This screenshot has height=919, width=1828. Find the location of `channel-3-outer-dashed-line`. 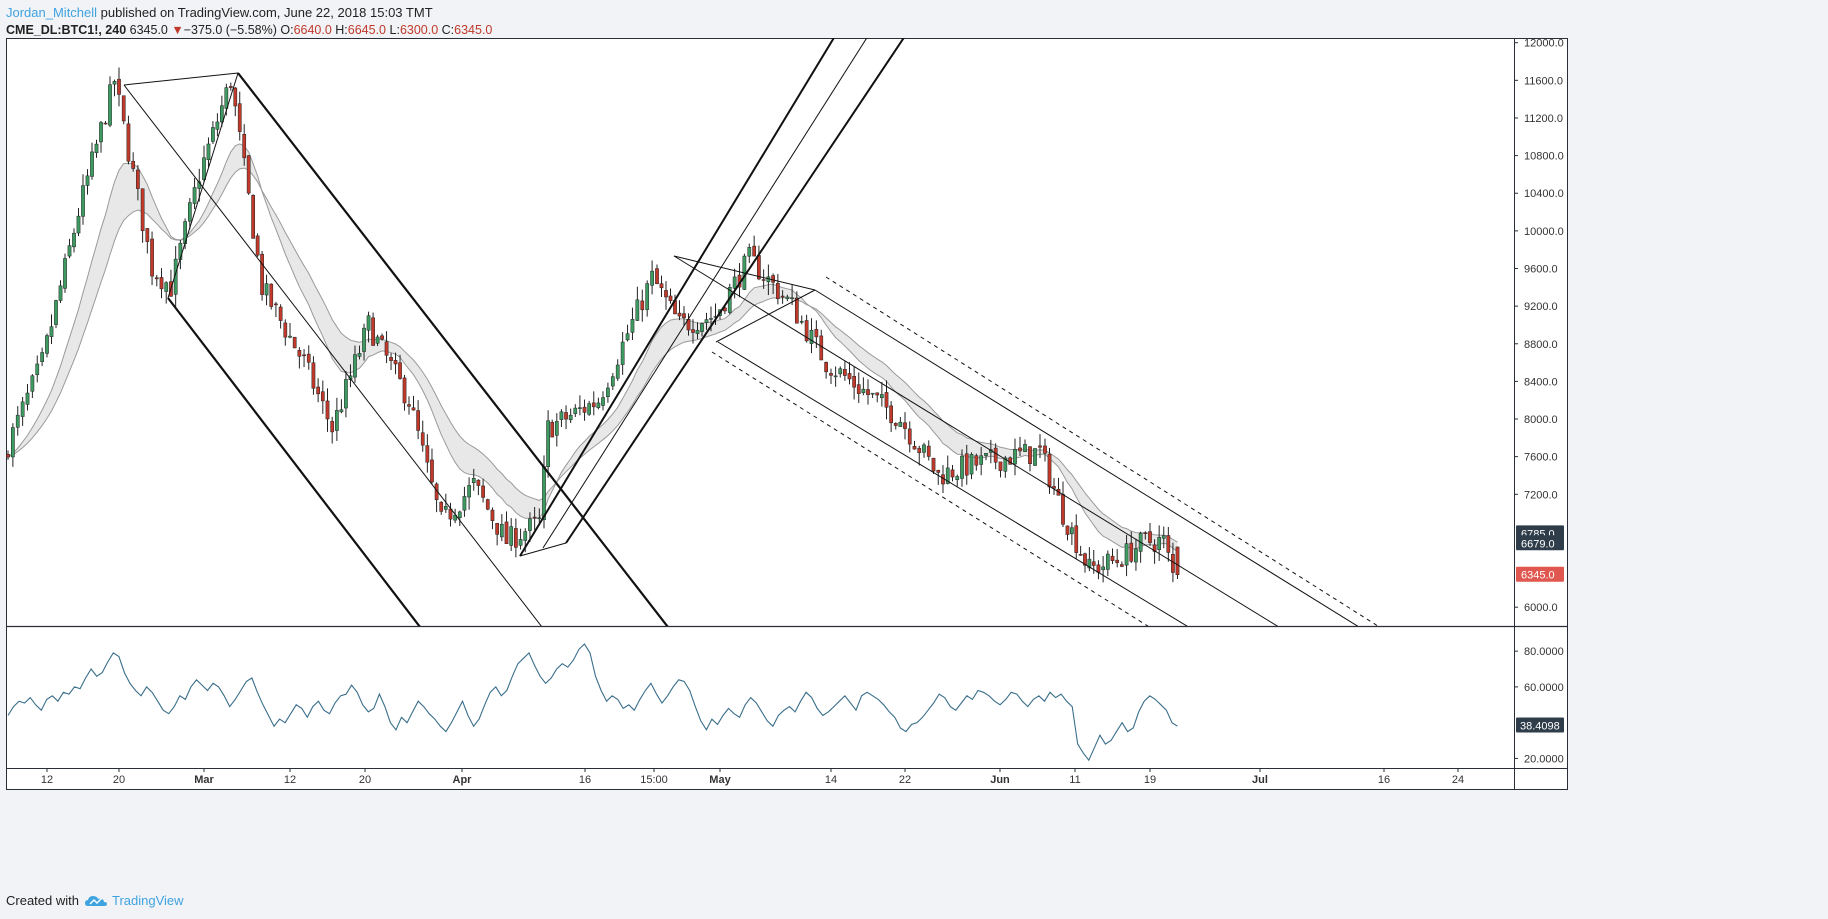

channel-3-outer-dashed-line is located at coordinates (1112, 458).